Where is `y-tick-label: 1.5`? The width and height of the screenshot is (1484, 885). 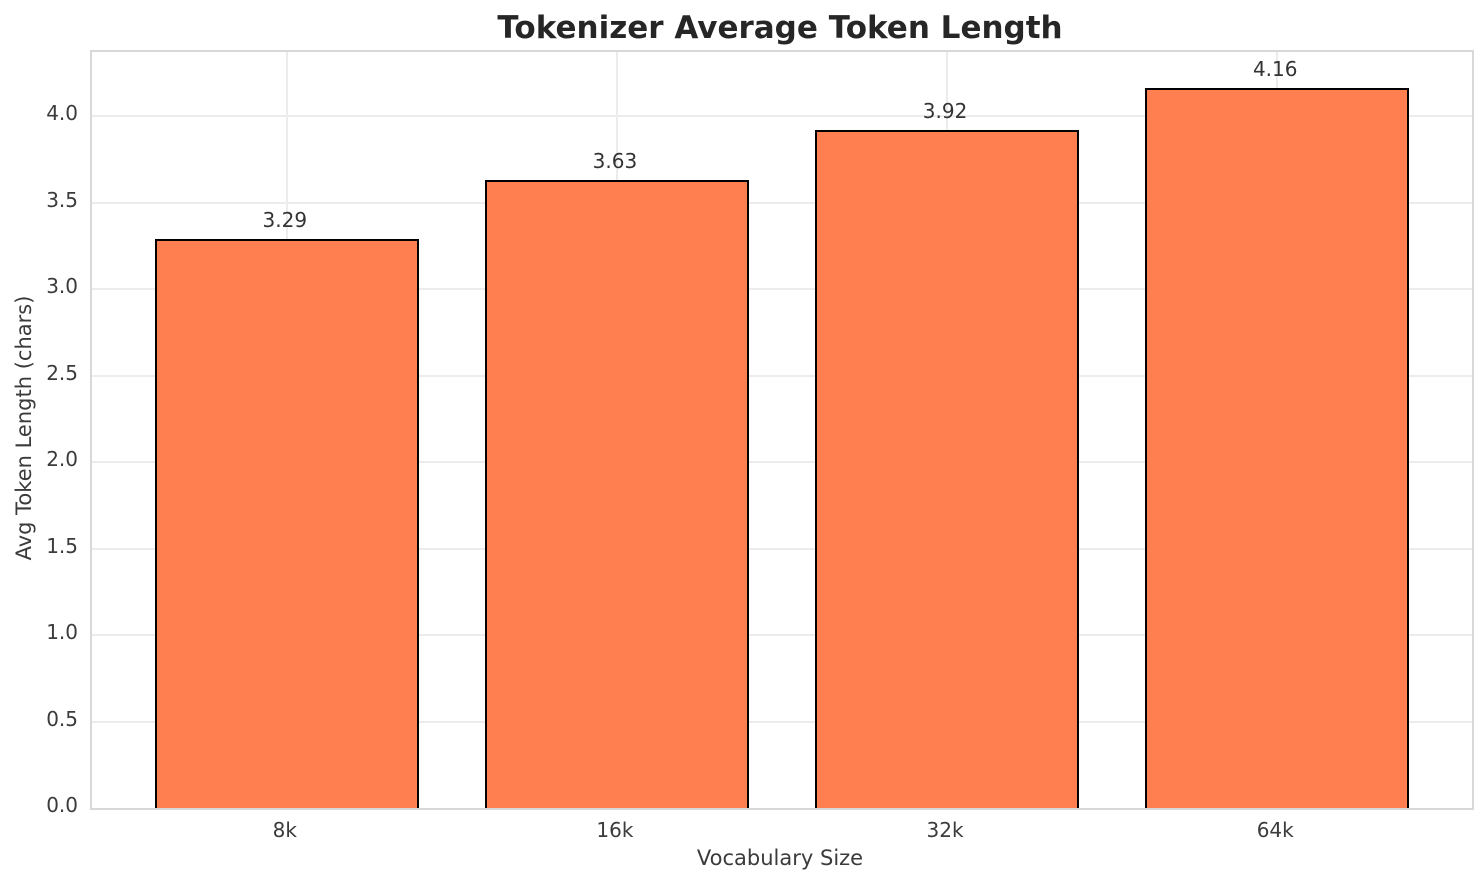 y-tick-label: 1.5 is located at coordinates (62, 545).